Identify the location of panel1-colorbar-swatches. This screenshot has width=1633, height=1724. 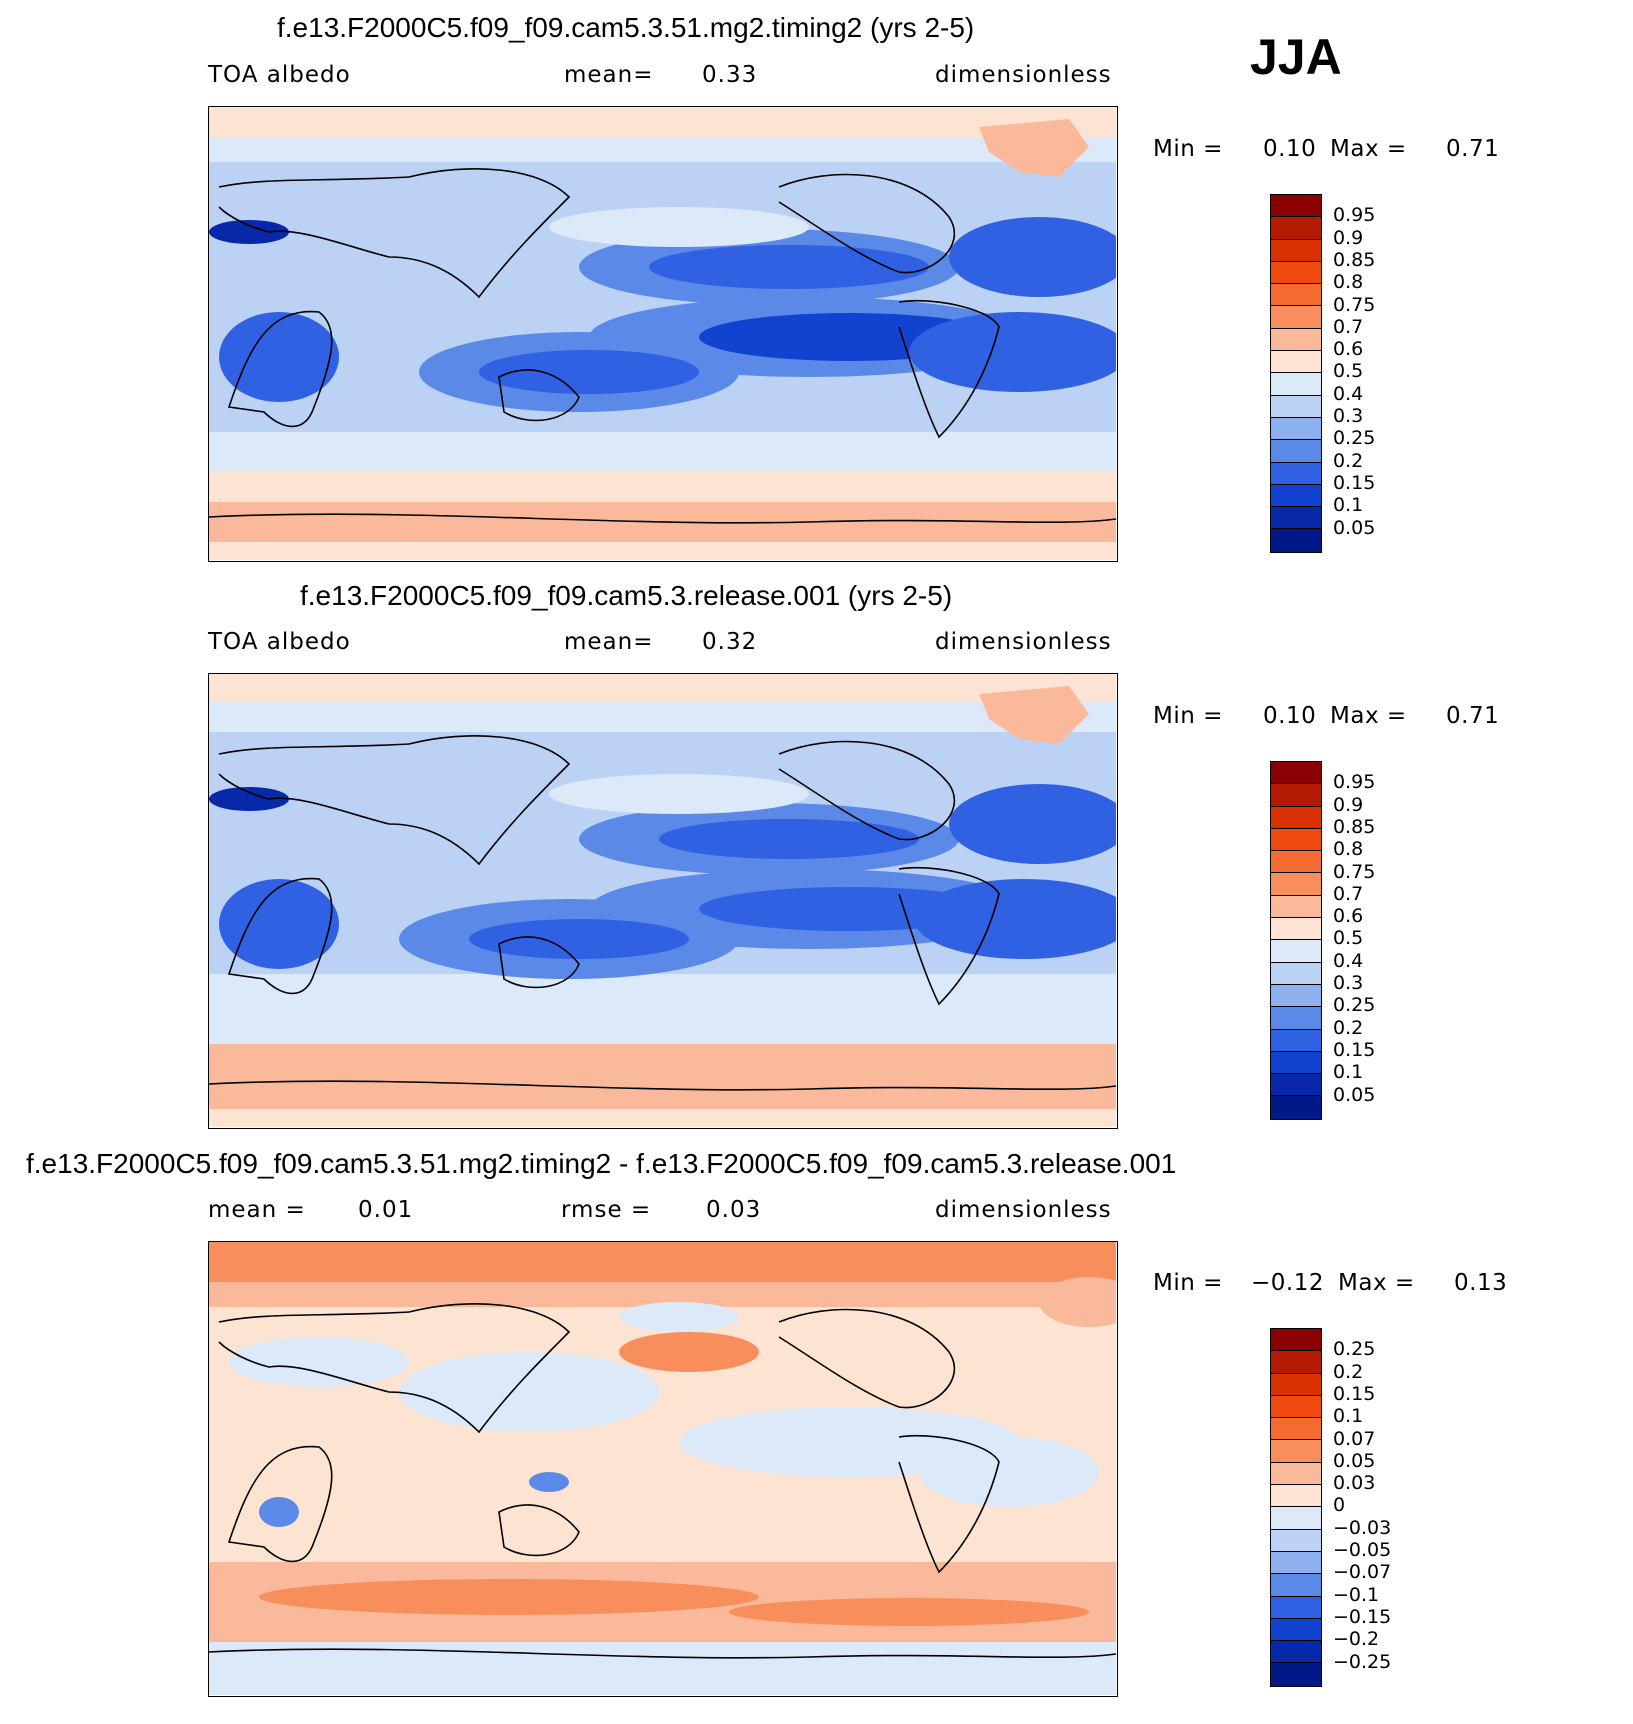
(1296, 373).